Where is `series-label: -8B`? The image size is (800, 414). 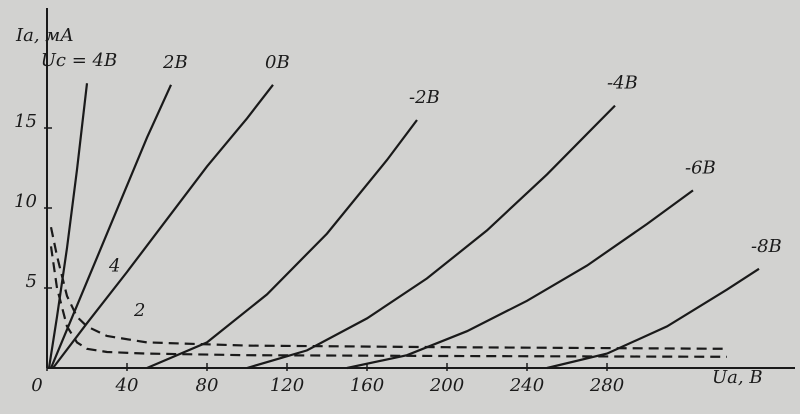 series-label: -8B is located at coordinates (766, 246).